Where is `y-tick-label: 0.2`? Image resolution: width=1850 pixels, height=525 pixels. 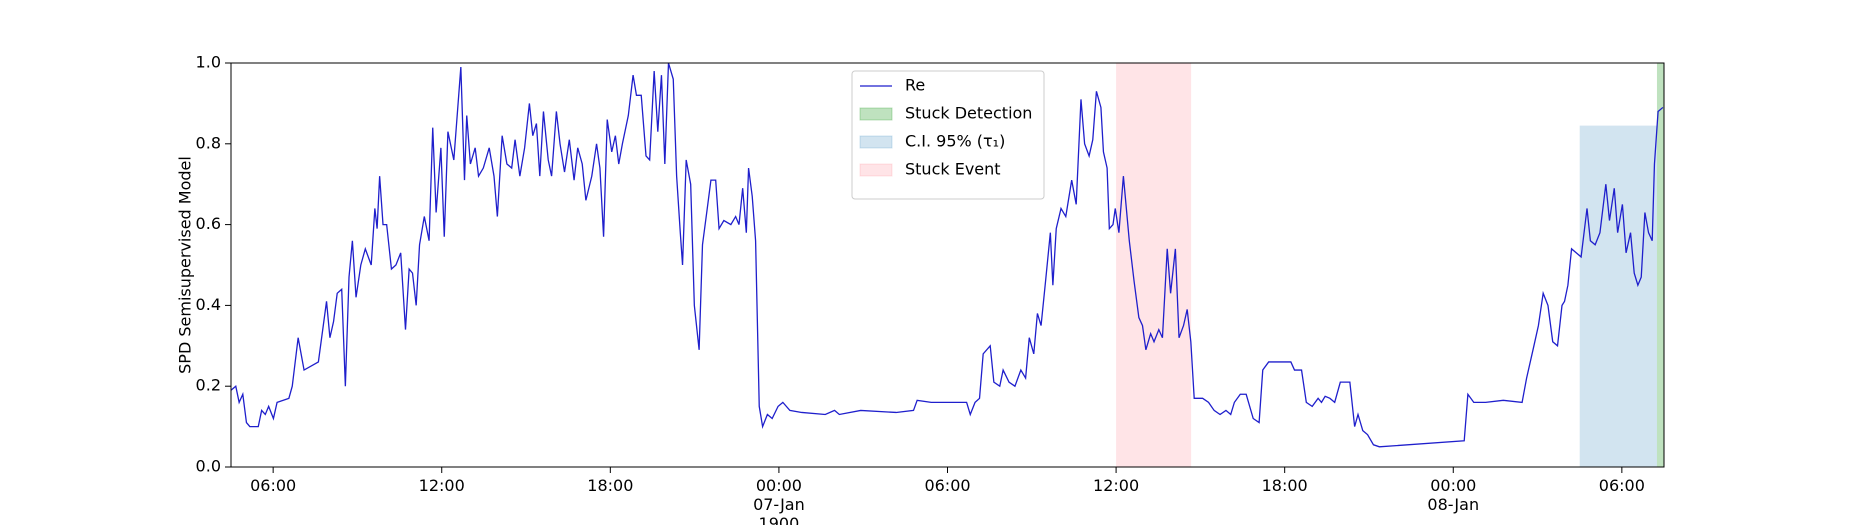
y-tick-label: 0.2 is located at coordinates (208, 385).